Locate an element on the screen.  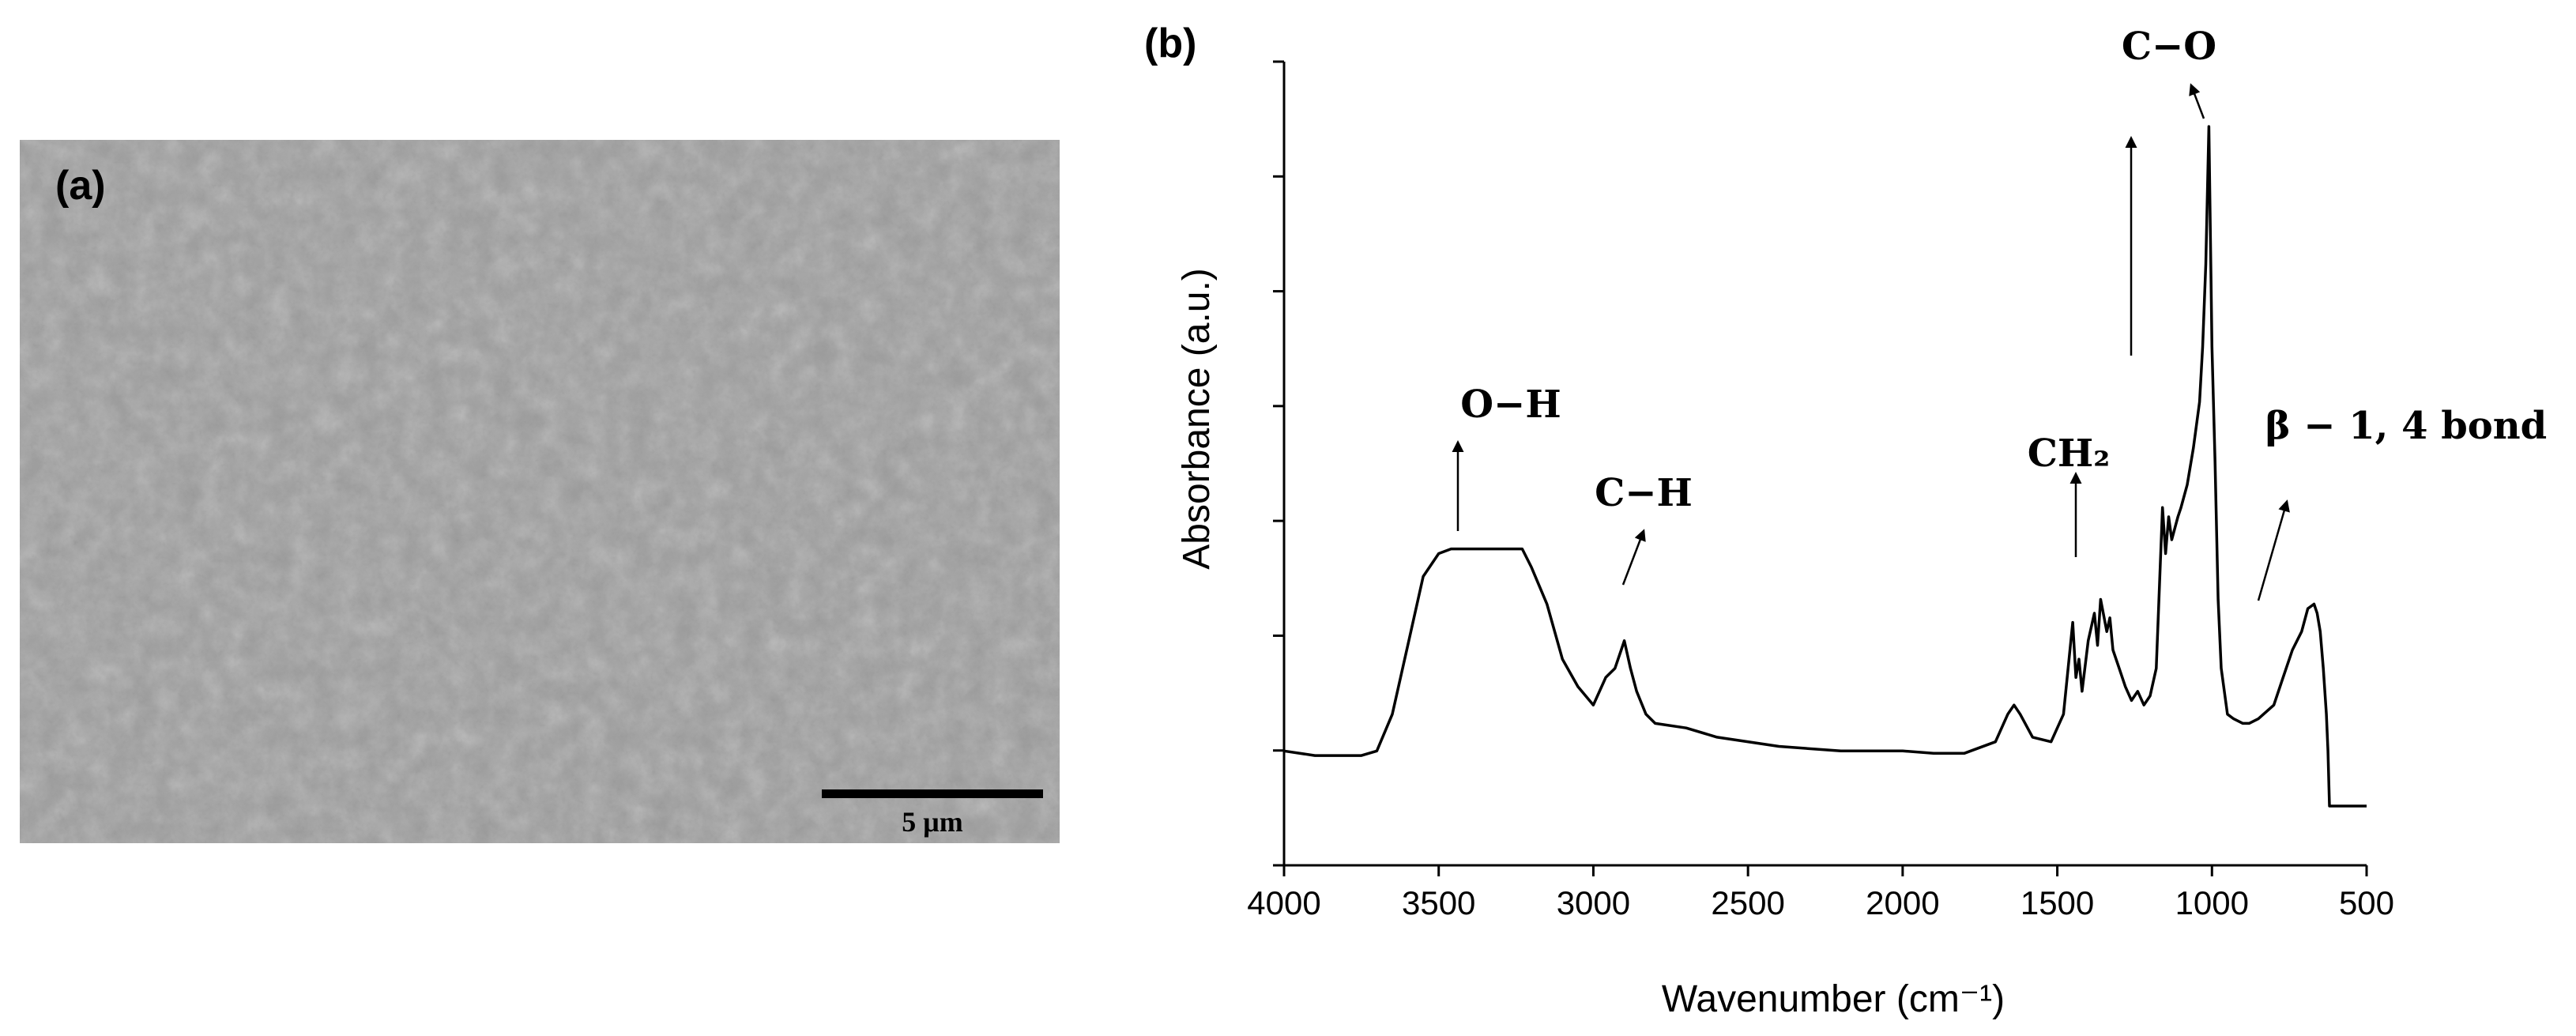
x-tick-label: 1000 is located at coordinates (2212, 902).